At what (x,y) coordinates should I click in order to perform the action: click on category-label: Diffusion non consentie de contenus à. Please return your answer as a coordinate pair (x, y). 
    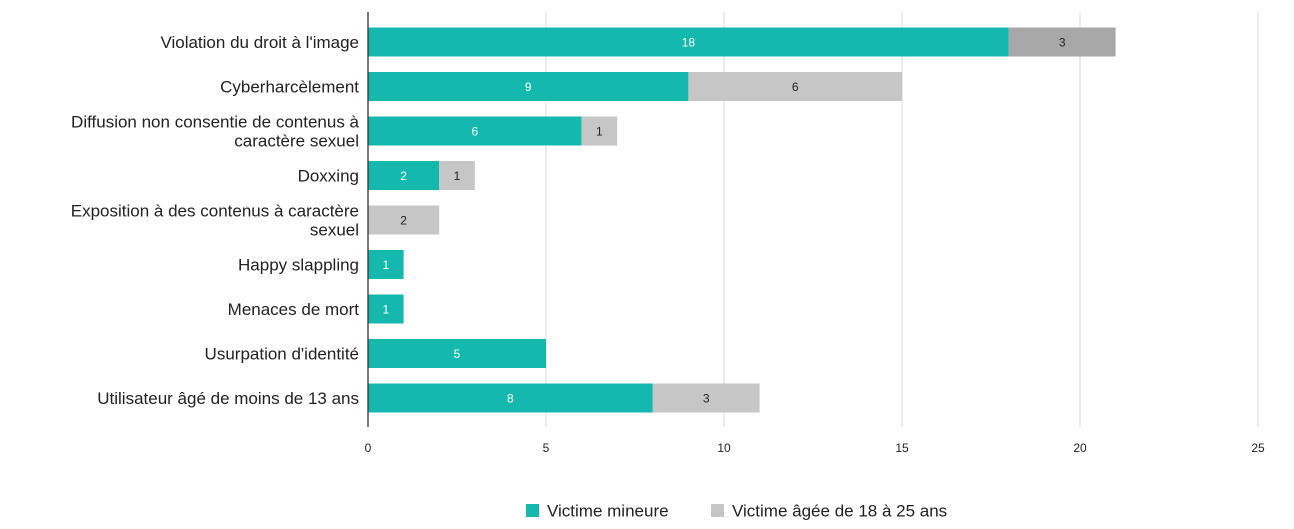
    Looking at the image, I should click on (215, 122).